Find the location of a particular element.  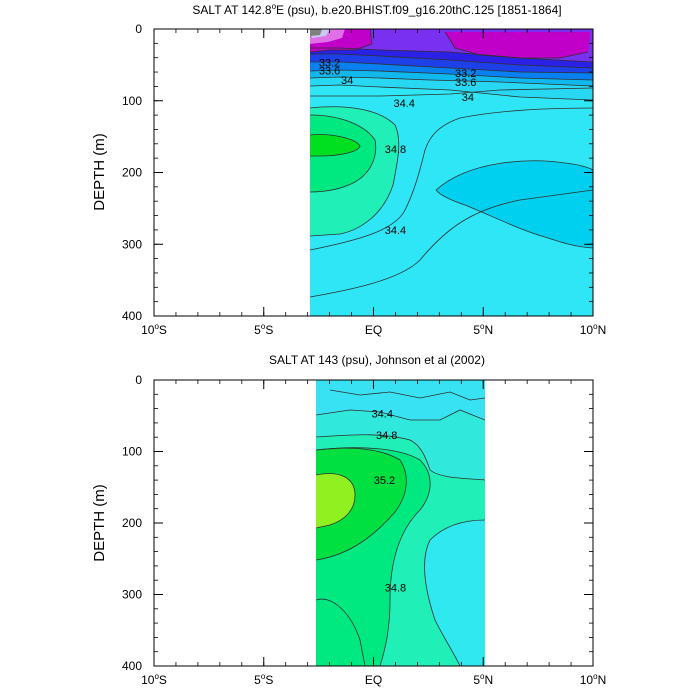

fill-max-east is located at coordinates (517, 45).